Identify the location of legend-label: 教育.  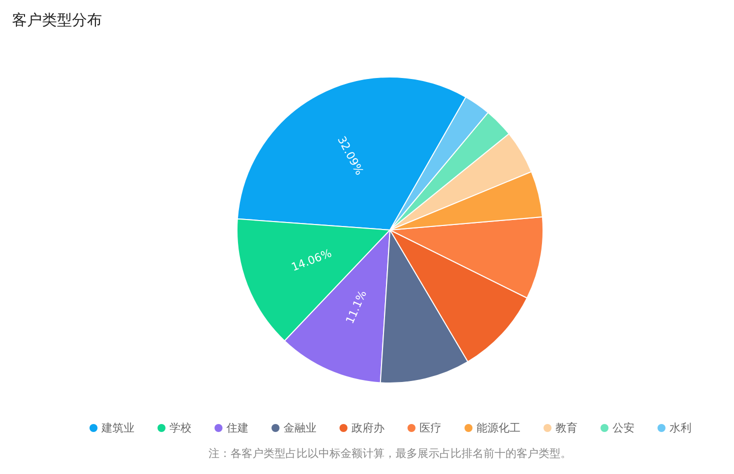
(567, 428).